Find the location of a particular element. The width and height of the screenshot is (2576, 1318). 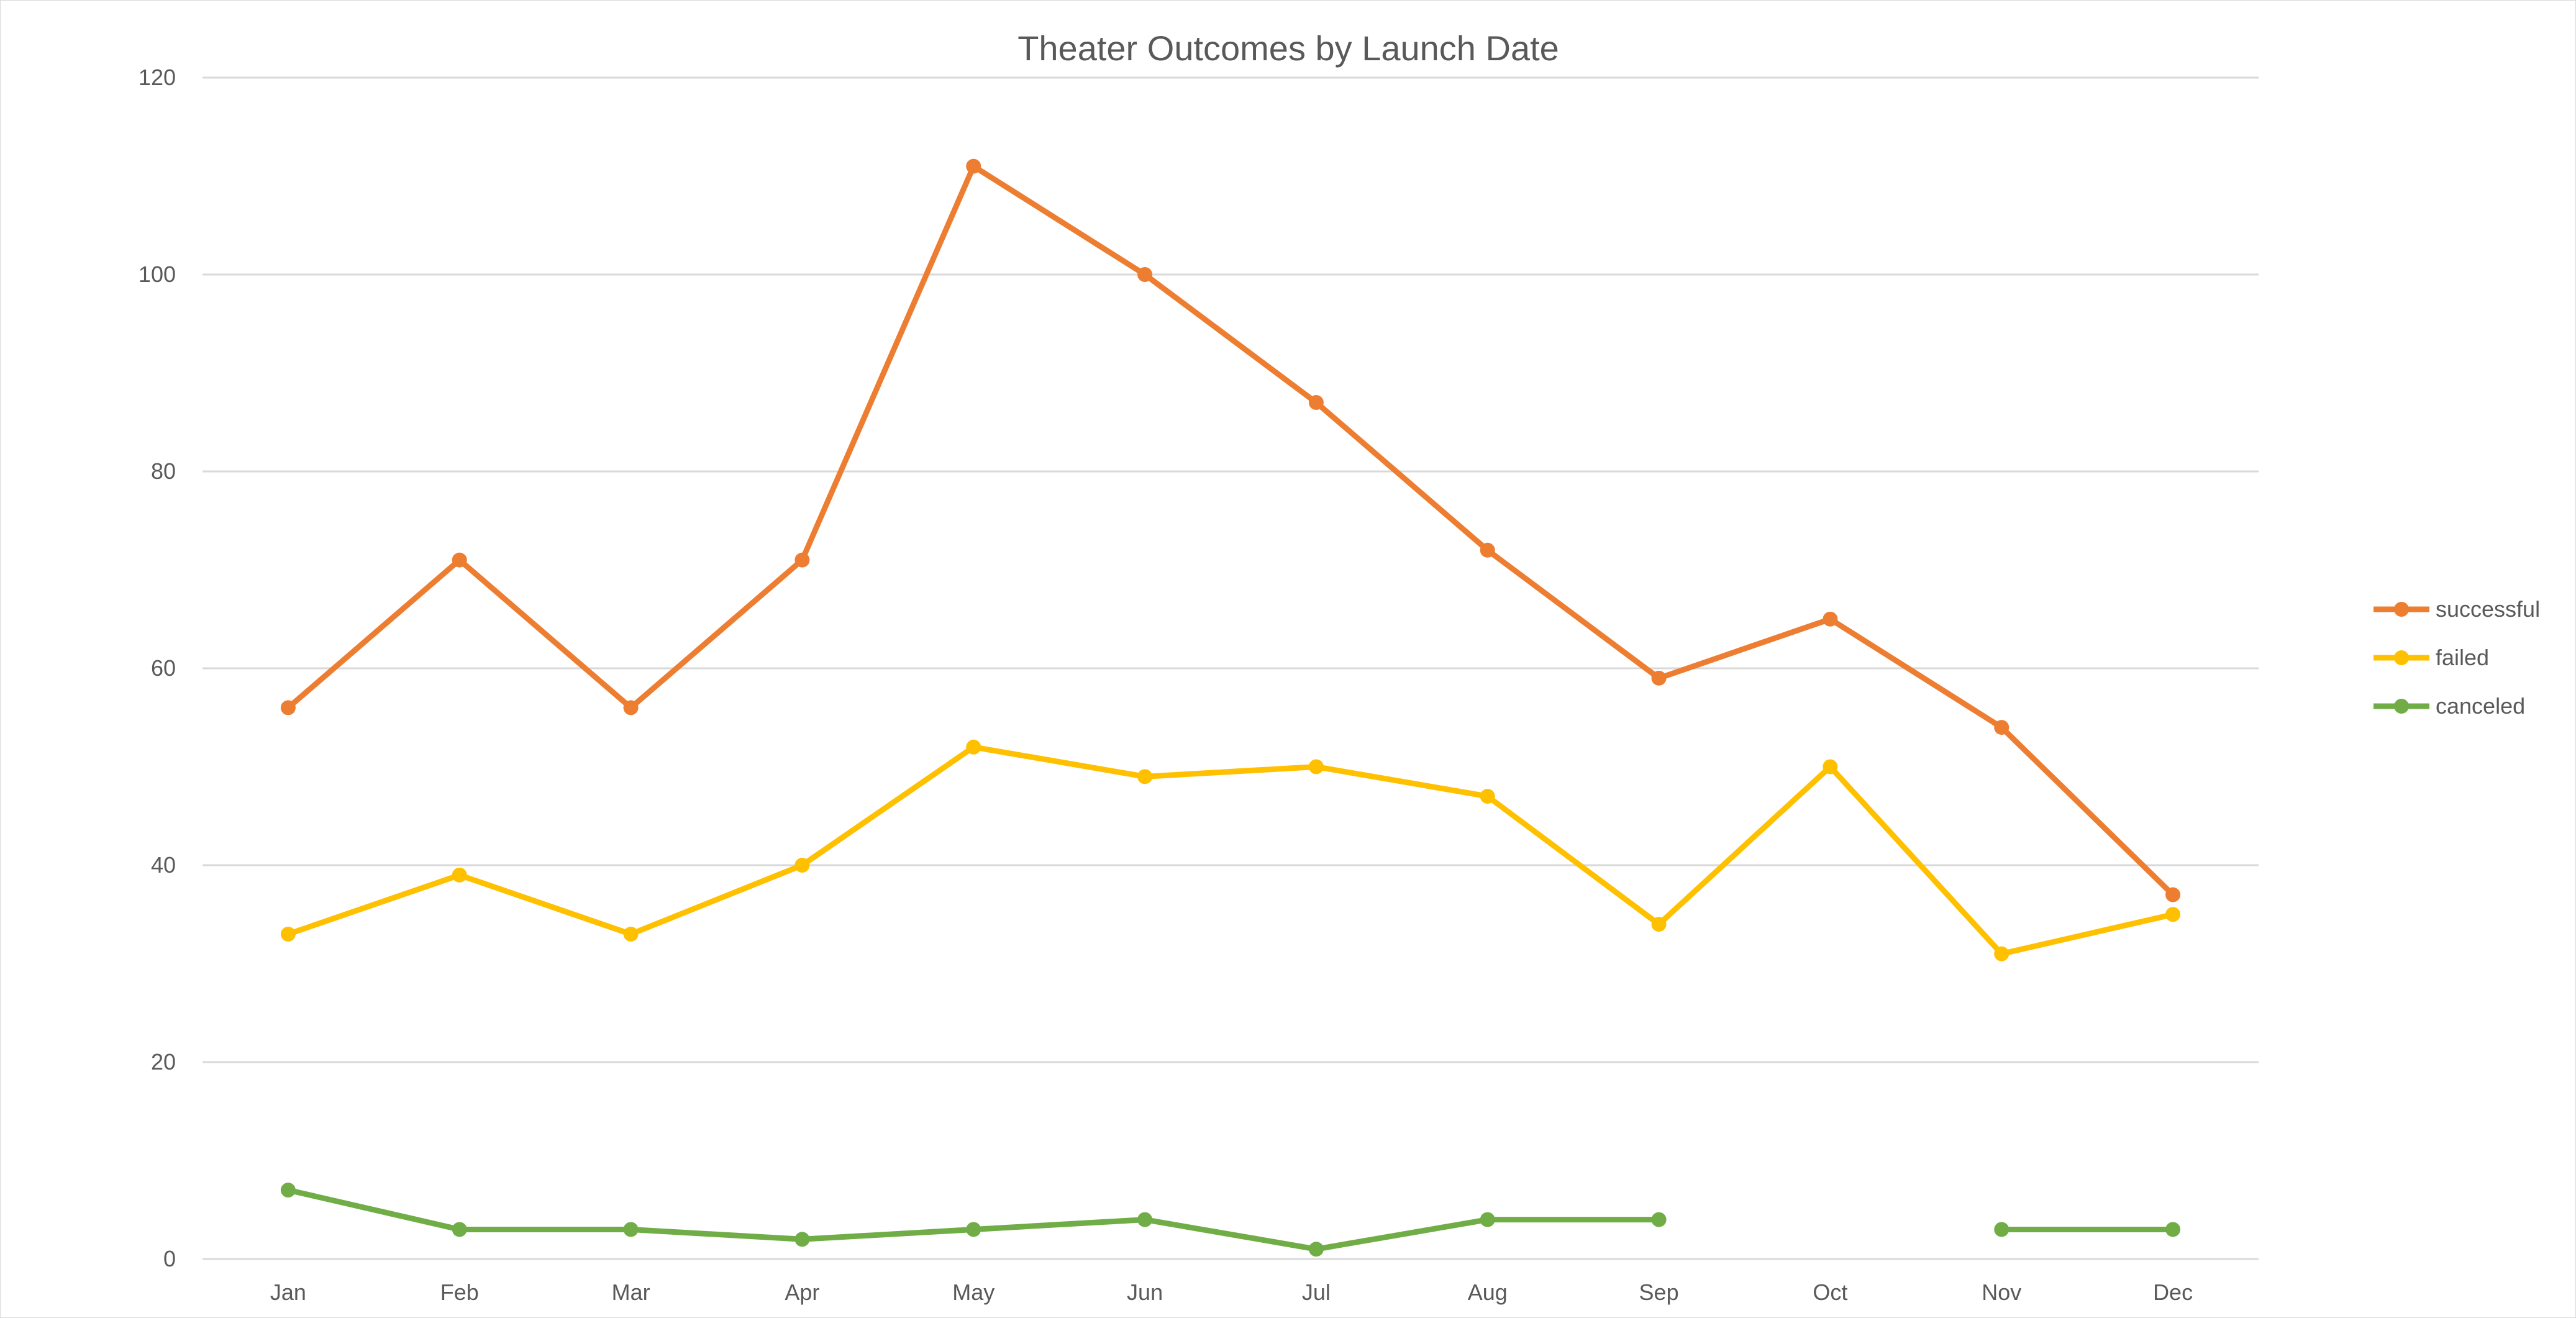

x-axis-tick-labels: Jan Feb Mar Apr May Jun Jul Aug Sep Oct Nov Dec is located at coordinates (1231, 1292).